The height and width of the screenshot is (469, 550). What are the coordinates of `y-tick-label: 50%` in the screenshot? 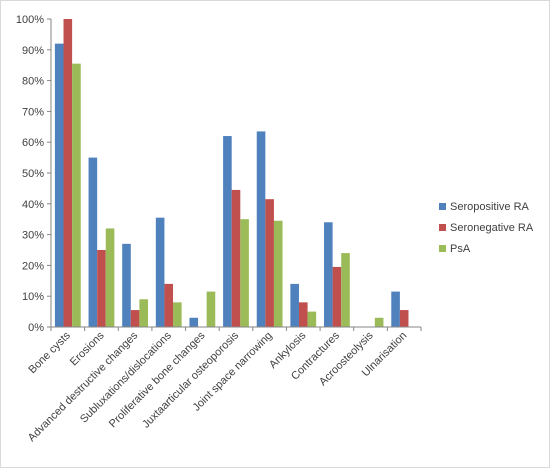 It's located at (33, 174).